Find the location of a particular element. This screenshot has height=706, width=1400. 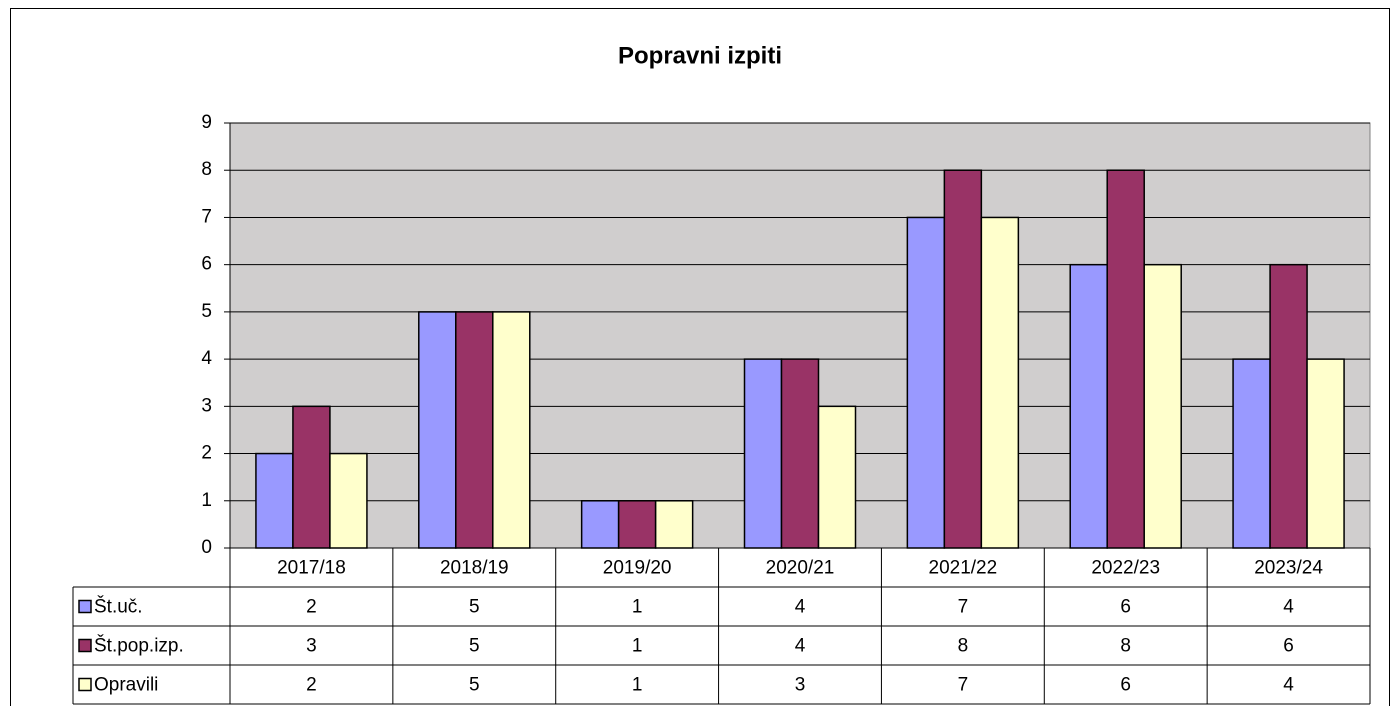

y-tick-label: 2 is located at coordinates (206, 453).